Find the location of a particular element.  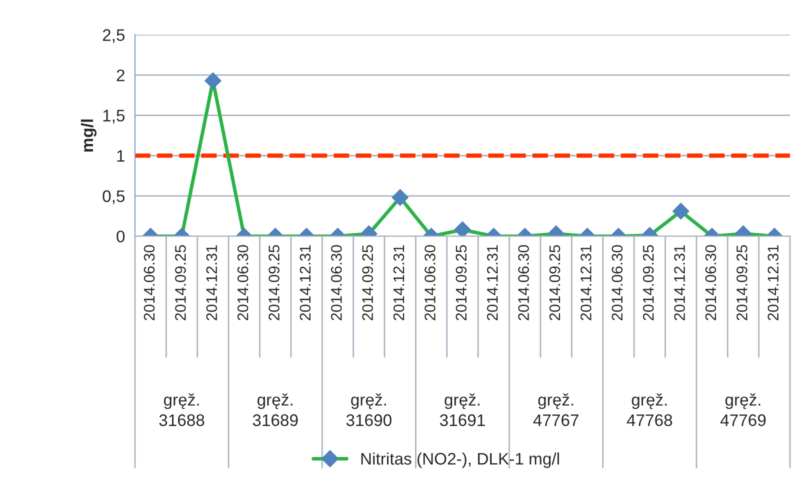

text: gręž. 31690 is located at coordinates (369, 409).